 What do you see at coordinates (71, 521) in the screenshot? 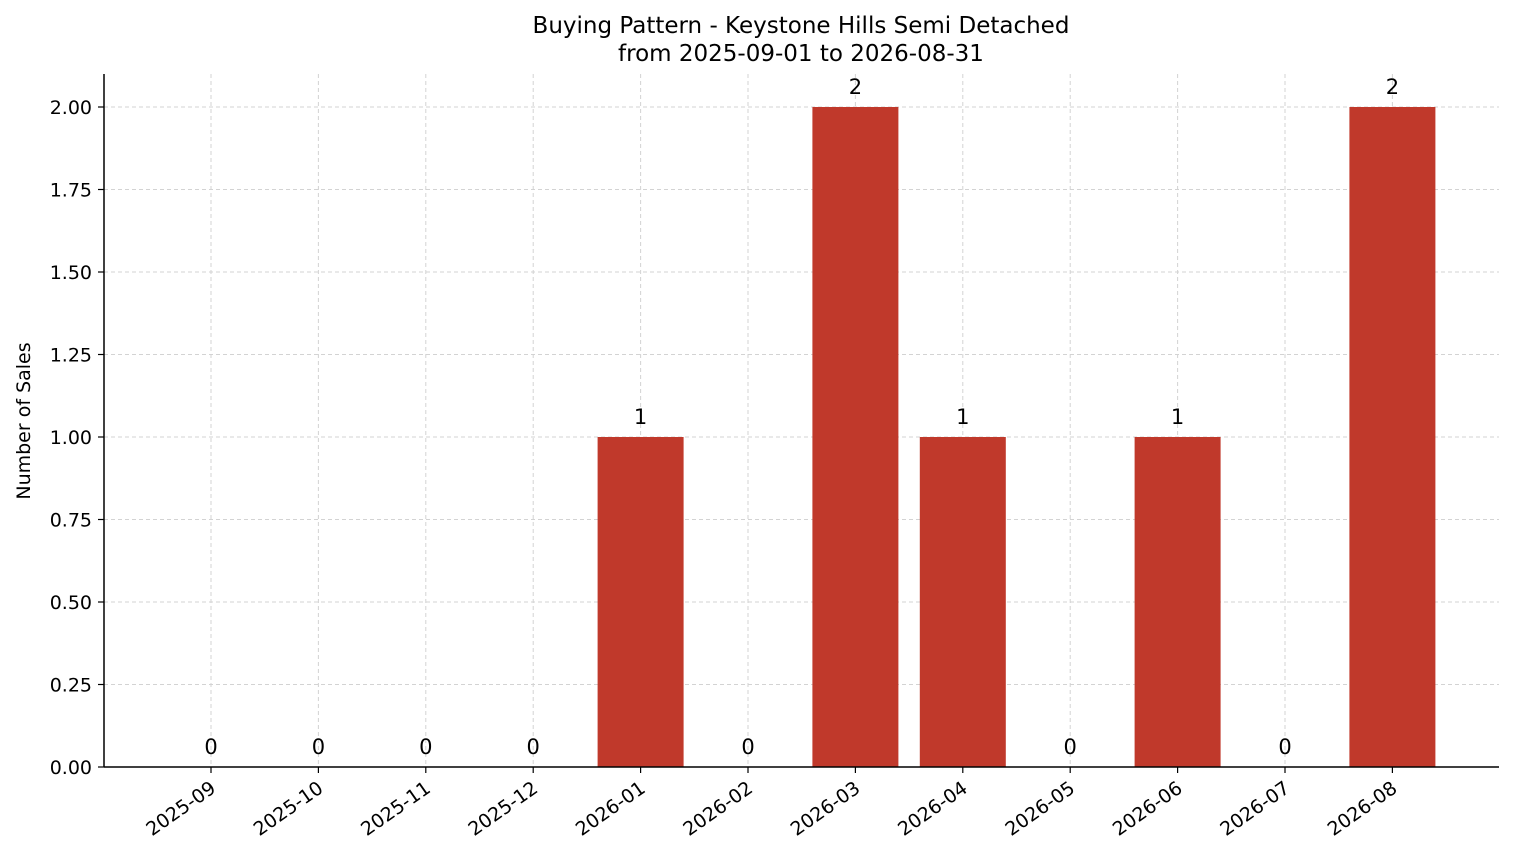
I see `y-tick-label: 0.75` at bounding box center [71, 521].